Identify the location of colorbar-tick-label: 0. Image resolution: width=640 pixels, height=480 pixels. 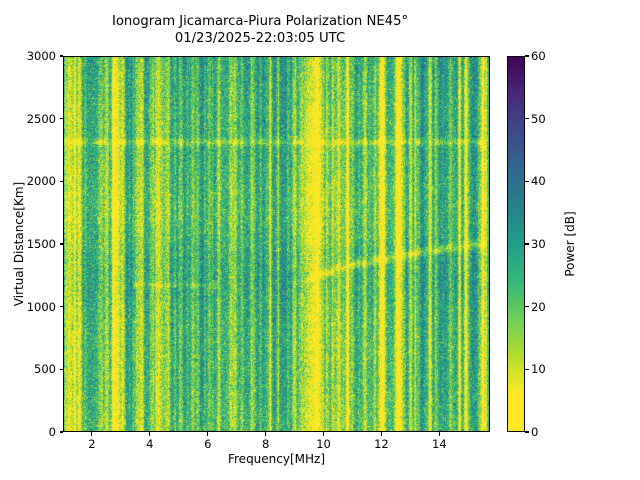
(535, 432).